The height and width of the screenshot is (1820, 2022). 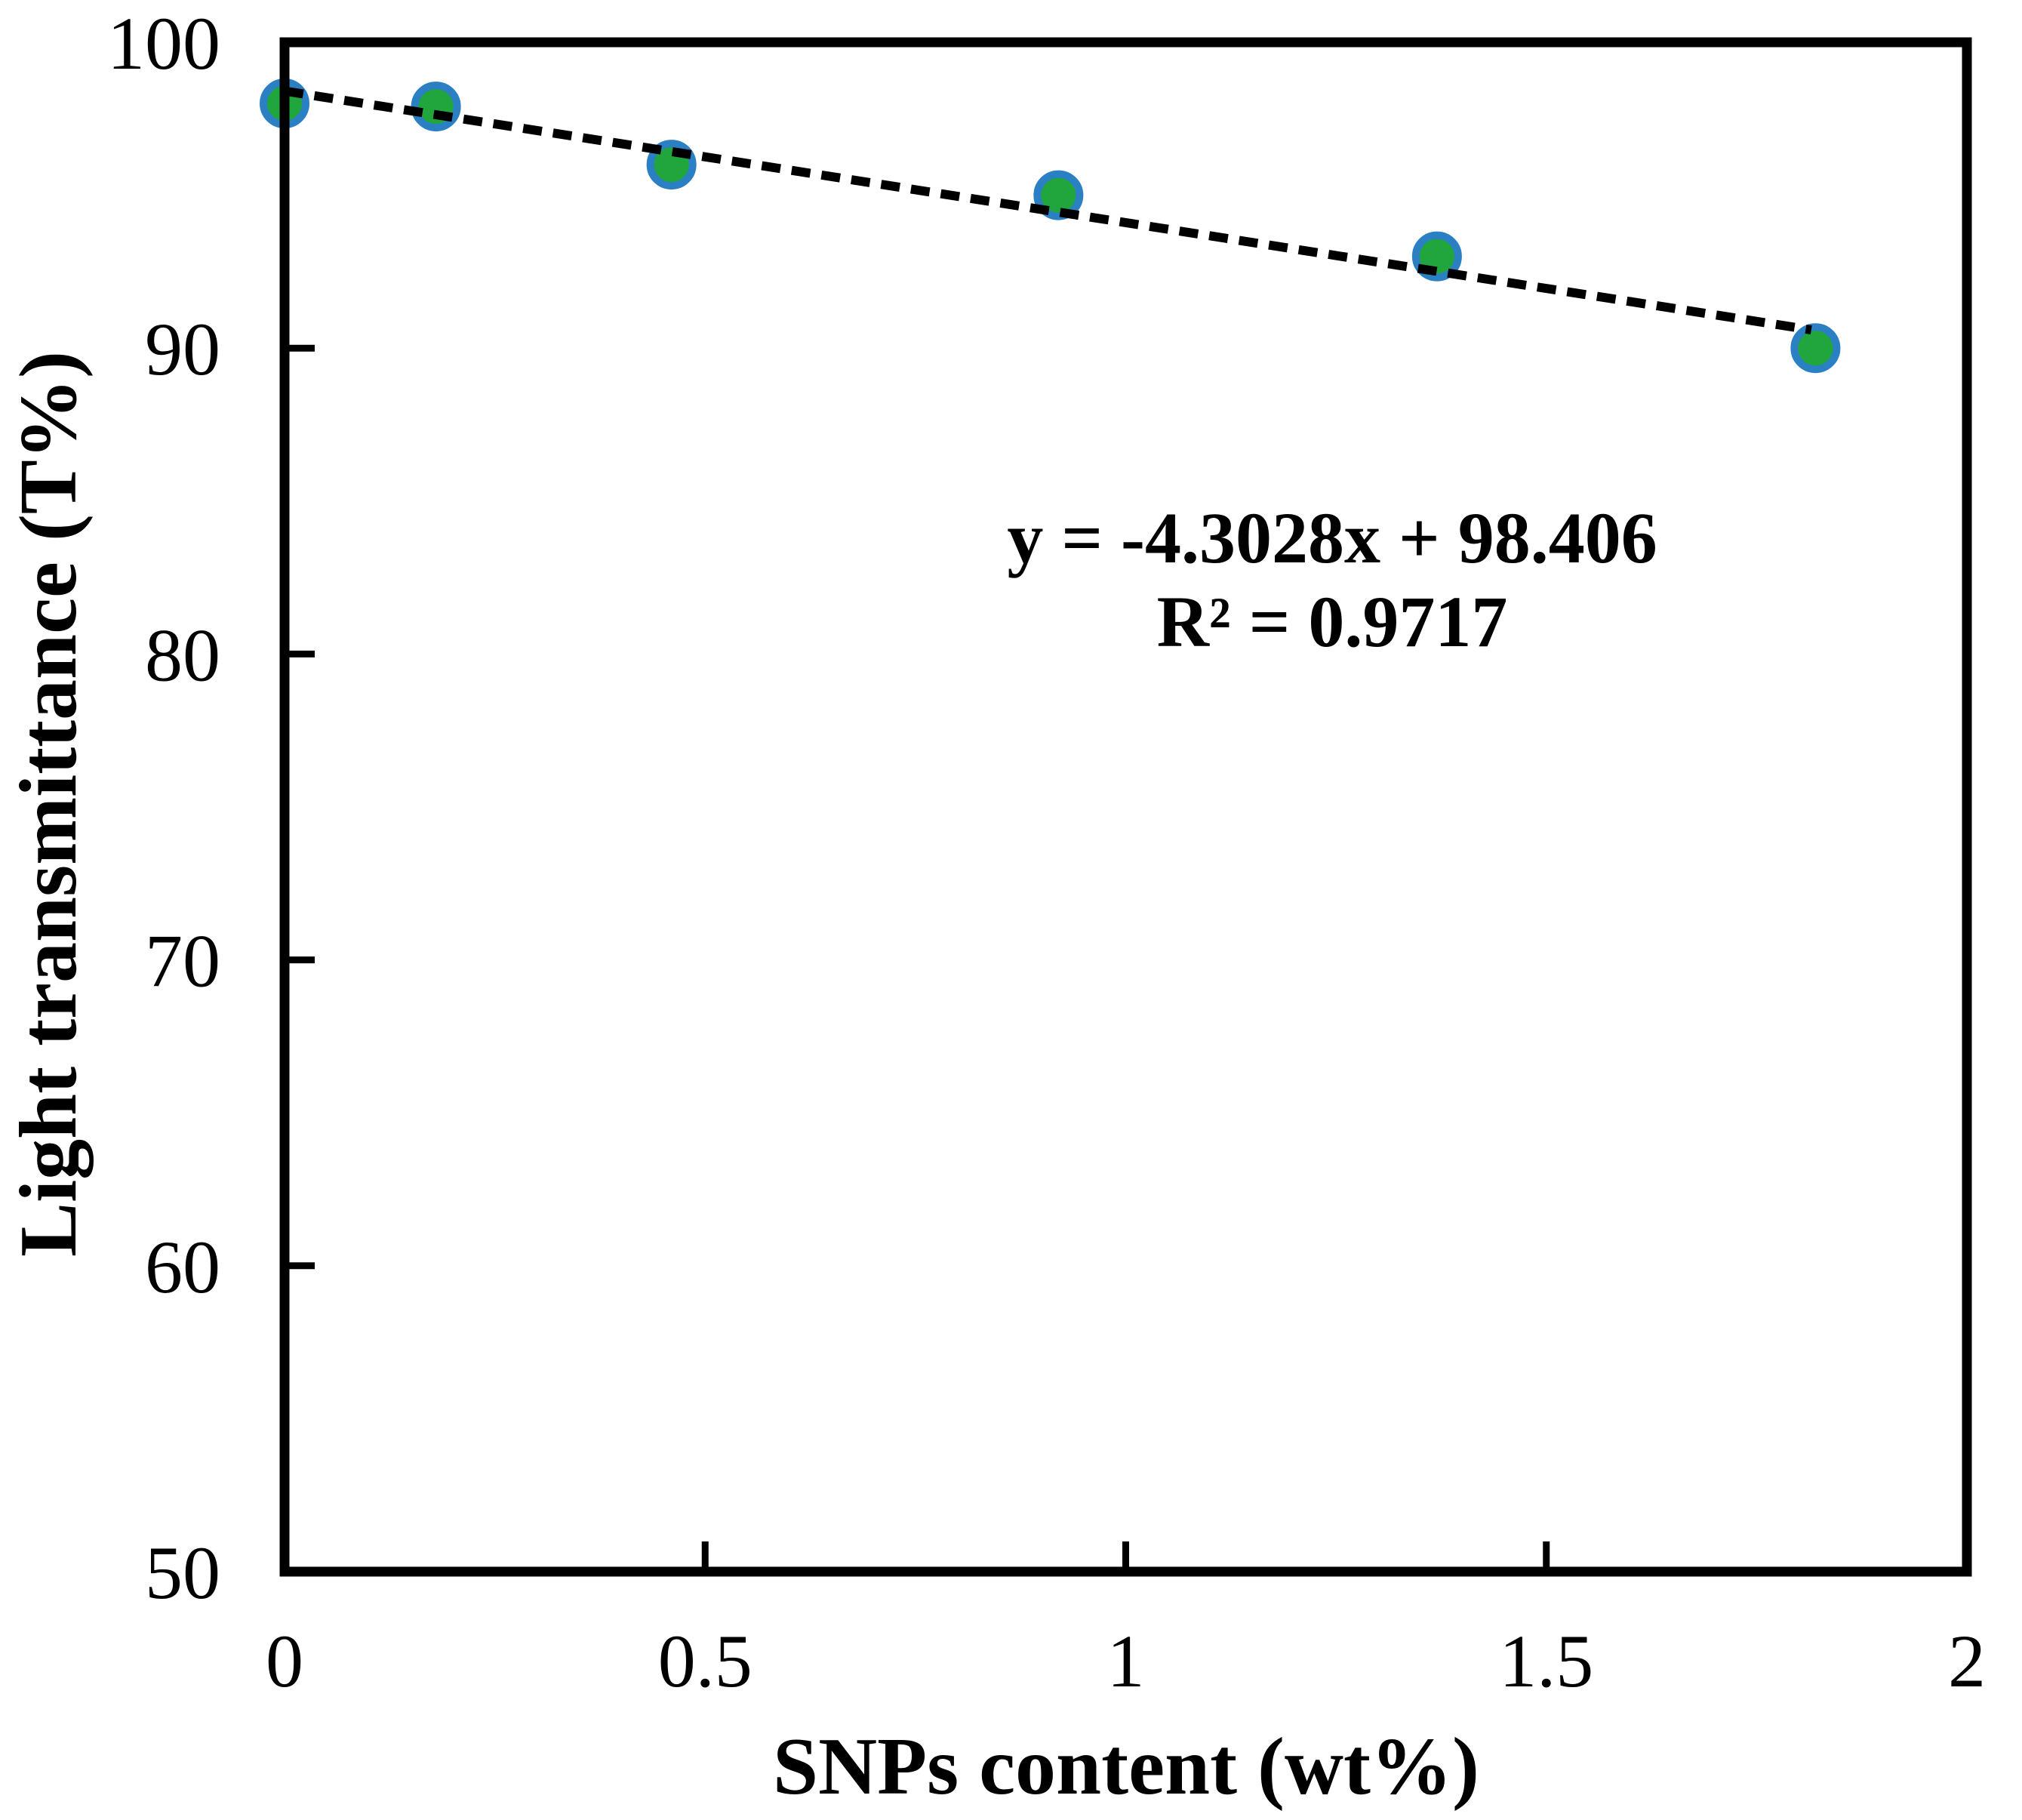 I want to click on x-tick-label: 0, so click(x=284, y=1661).